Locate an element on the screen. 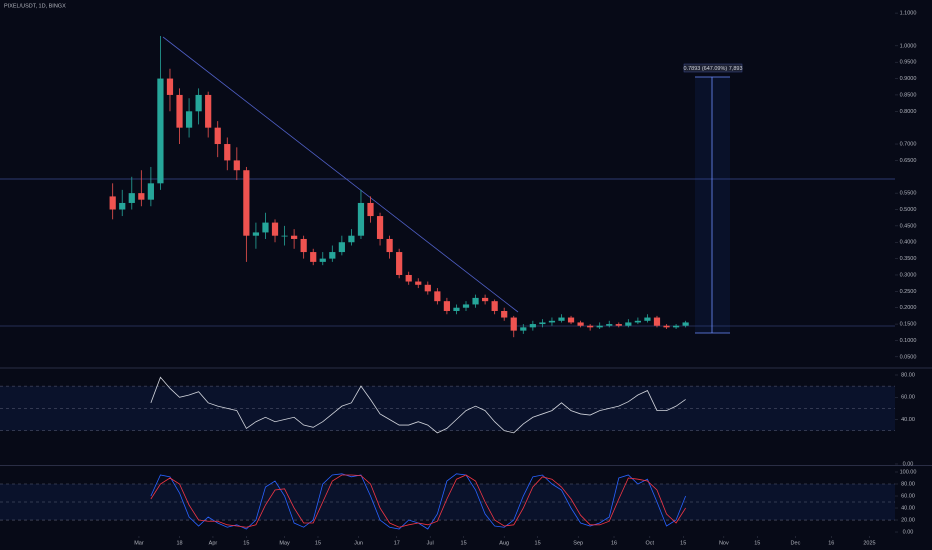  x-tick-label: 2025 is located at coordinates (869, 543).